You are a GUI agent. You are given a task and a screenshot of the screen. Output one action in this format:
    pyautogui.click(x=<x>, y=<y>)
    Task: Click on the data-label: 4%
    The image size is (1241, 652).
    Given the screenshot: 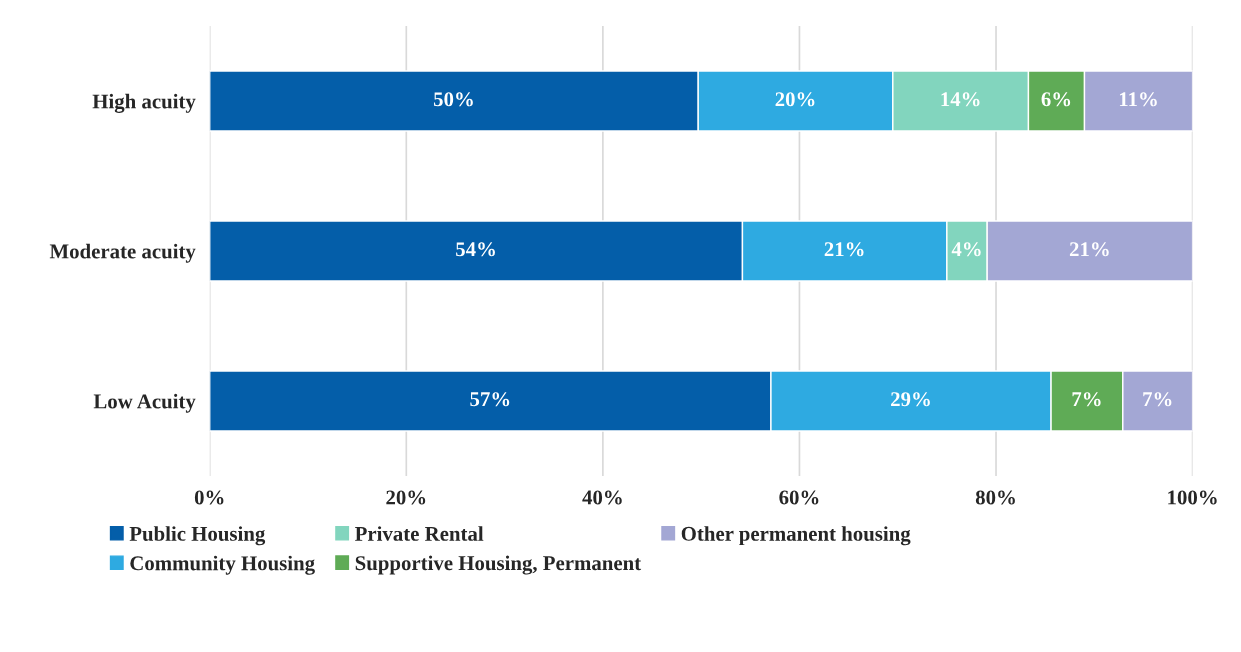 What is the action you would take?
    pyautogui.click(x=966, y=249)
    